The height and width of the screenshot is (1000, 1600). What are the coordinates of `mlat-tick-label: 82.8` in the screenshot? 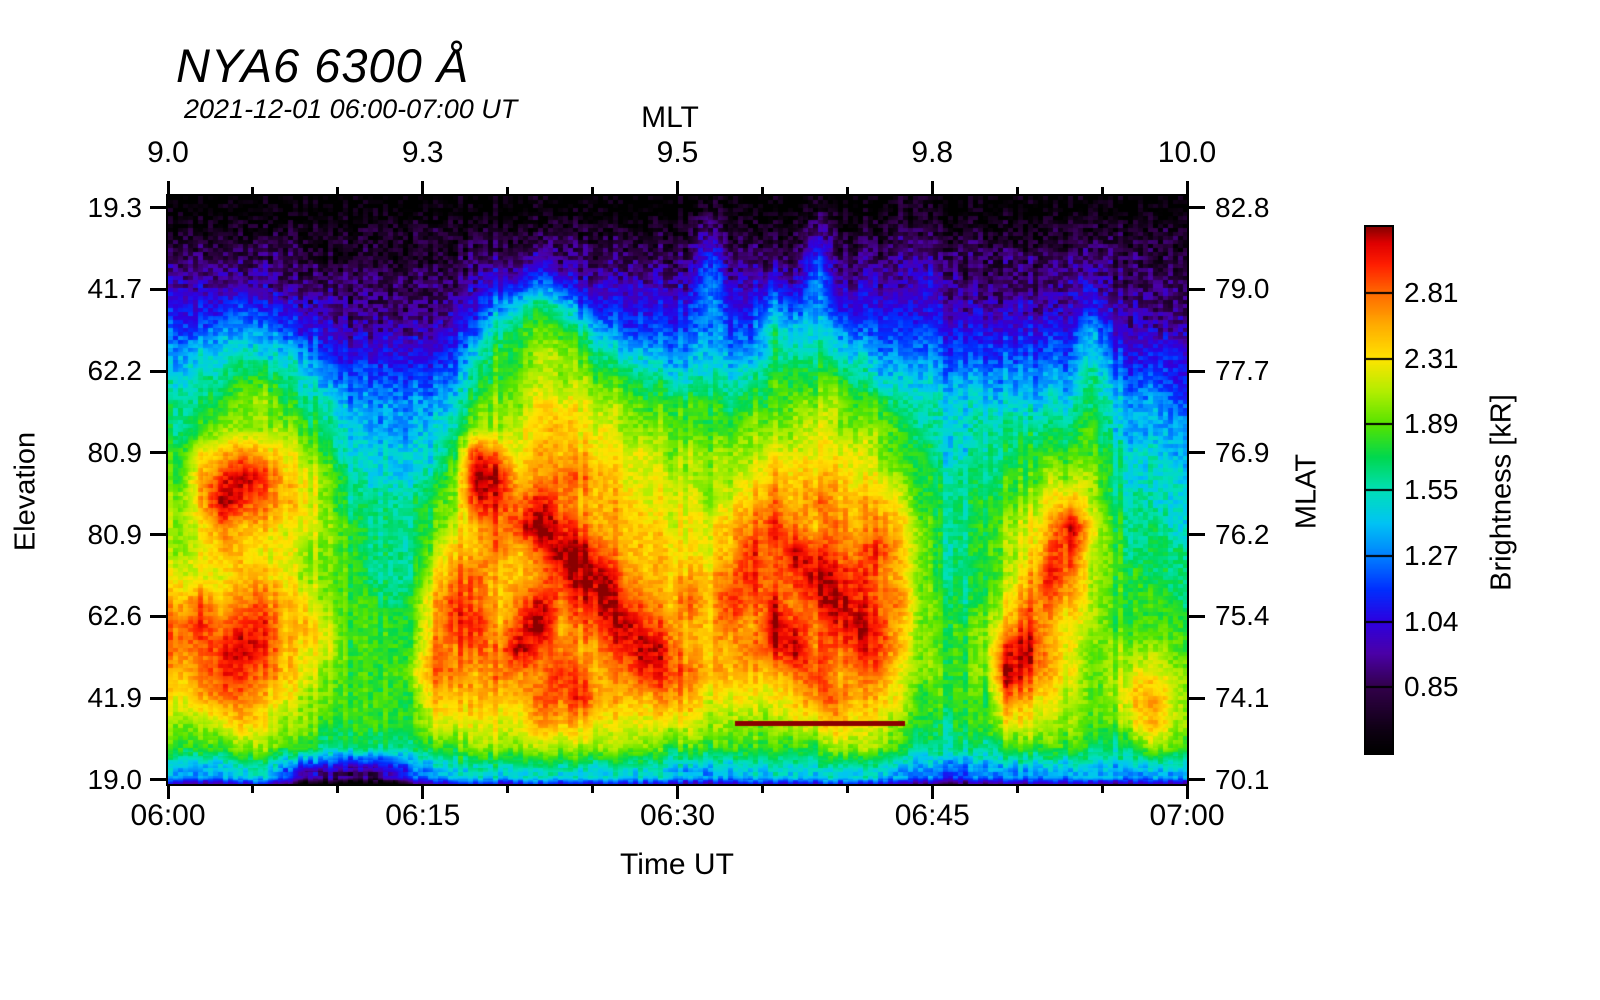 It's located at (1242, 207).